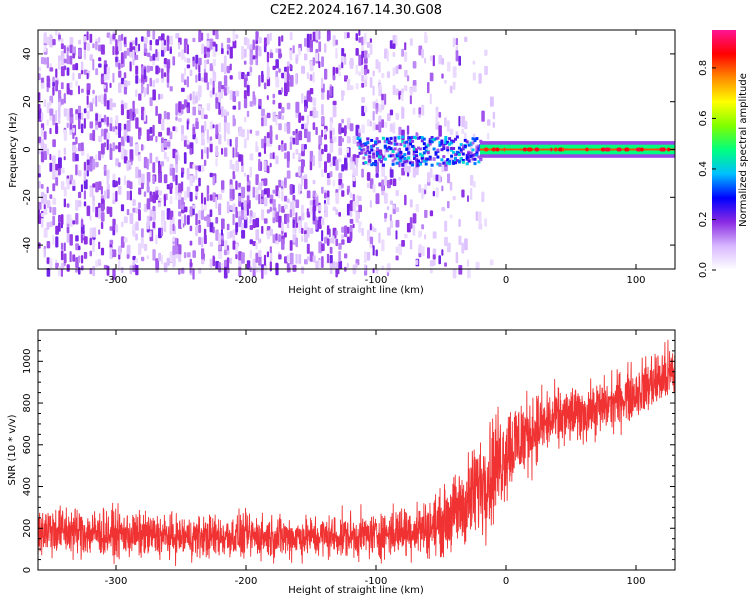 This screenshot has height=600, width=750. I want to click on colorbar-tick-label: 0.0, so click(703, 270).